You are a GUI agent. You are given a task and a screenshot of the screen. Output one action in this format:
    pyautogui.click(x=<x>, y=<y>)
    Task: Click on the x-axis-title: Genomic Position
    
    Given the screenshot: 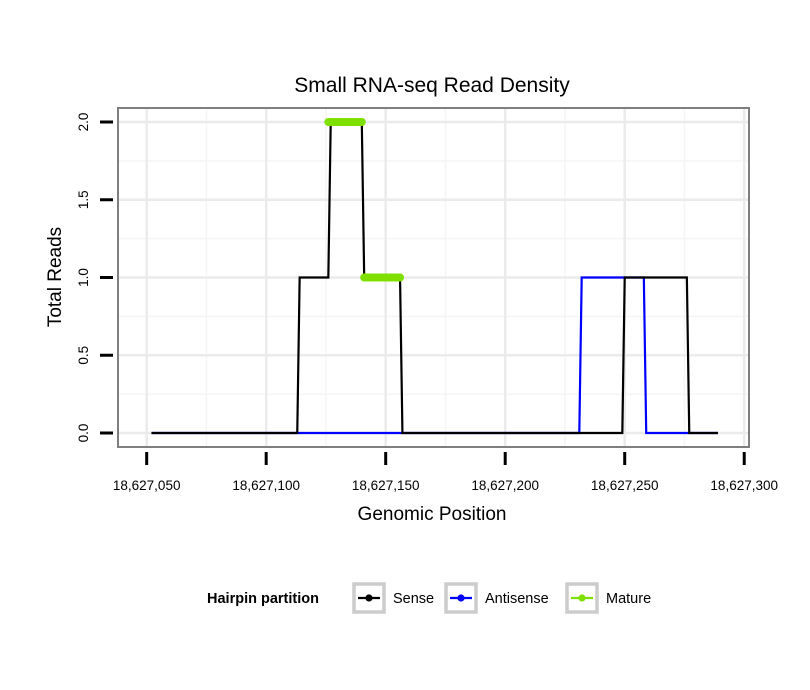 What is the action you would take?
    pyautogui.click(x=432, y=514)
    